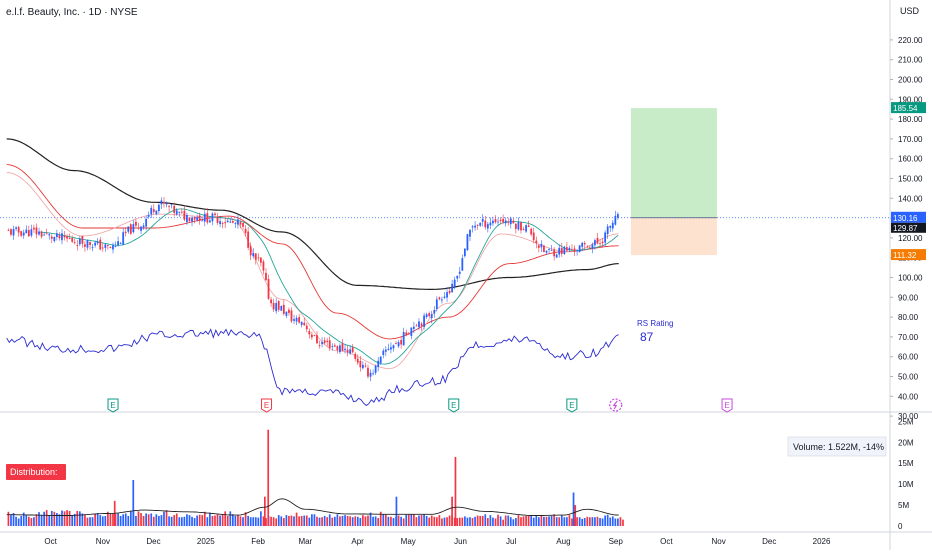 The height and width of the screenshot is (555, 932). I want to click on target-price-badge, so click(908, 108).